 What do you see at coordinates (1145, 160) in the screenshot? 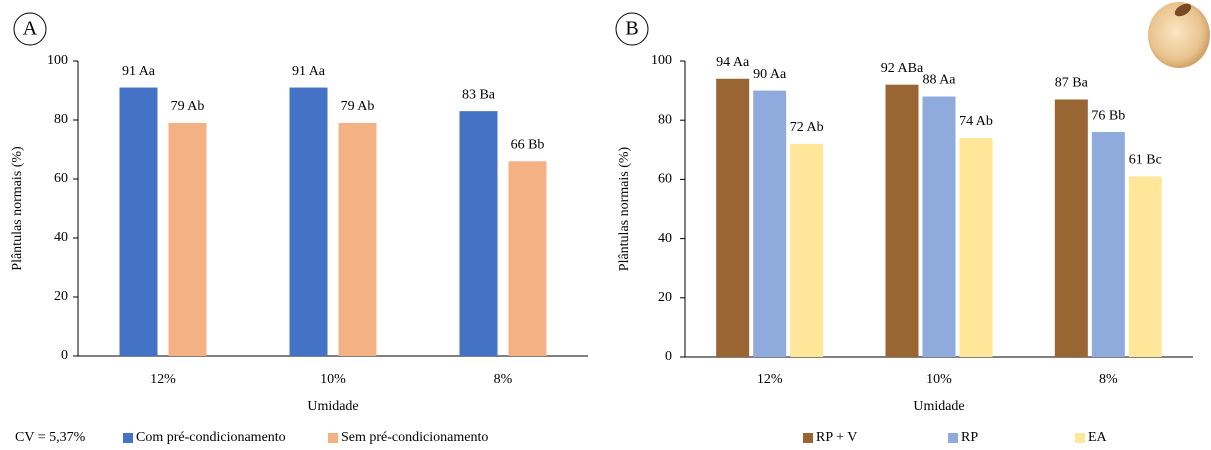
I see `value-label: 61 Bc` at bounding box center [1145, 160].